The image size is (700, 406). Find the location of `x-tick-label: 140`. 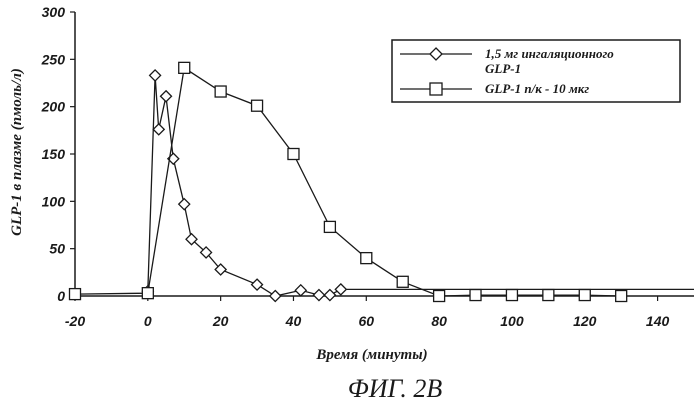

x-tick-label: 140 is located at coordinates (658, 321).